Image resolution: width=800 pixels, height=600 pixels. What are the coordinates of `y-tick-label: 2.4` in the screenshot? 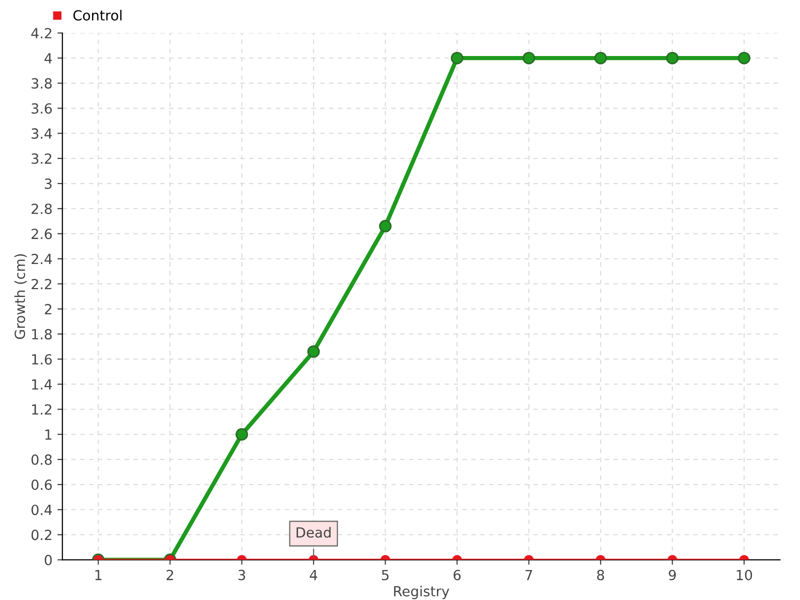 It's located at (42, 259).